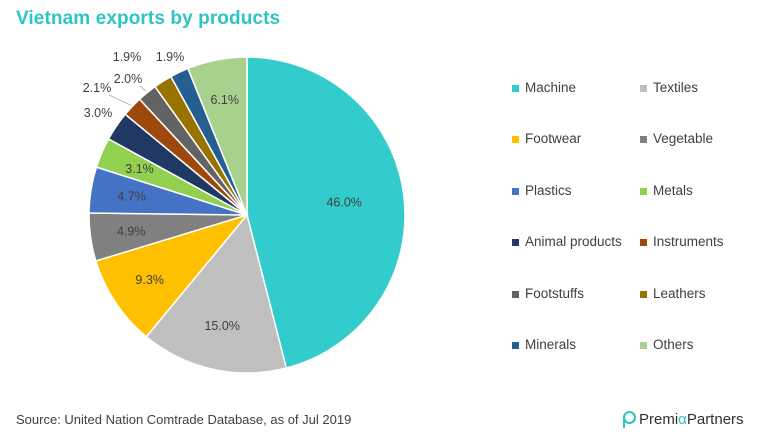  I want to click on data-label: 2.1%, so click(97, 88).